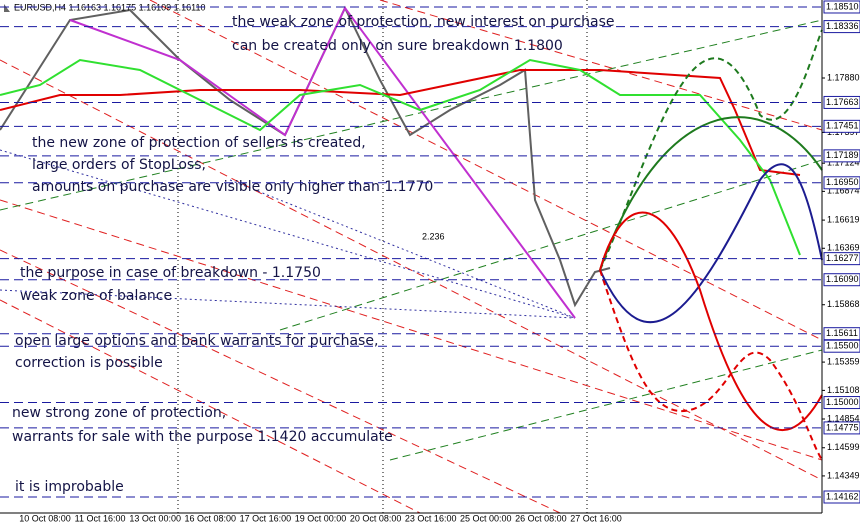 The image size is (860, 525). I want to click on y-tick-label: 1.14349, so click(843, 475).